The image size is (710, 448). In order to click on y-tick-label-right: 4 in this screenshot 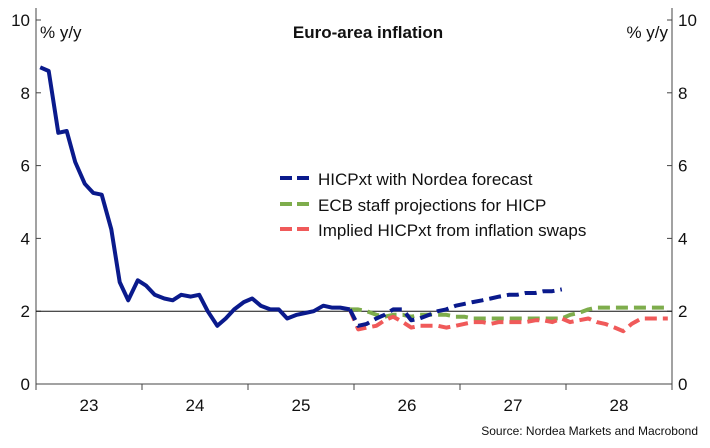, I will do `click(682, 238)`.